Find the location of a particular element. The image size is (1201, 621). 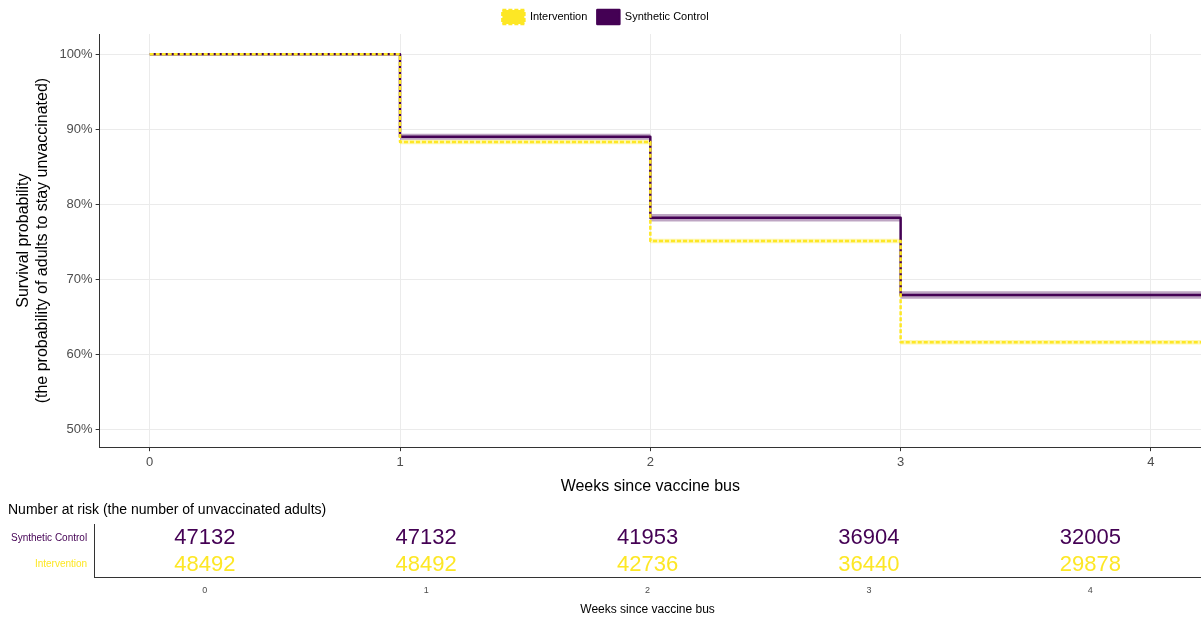

y-tick-label: 80% is located at coordinates (80, 203).